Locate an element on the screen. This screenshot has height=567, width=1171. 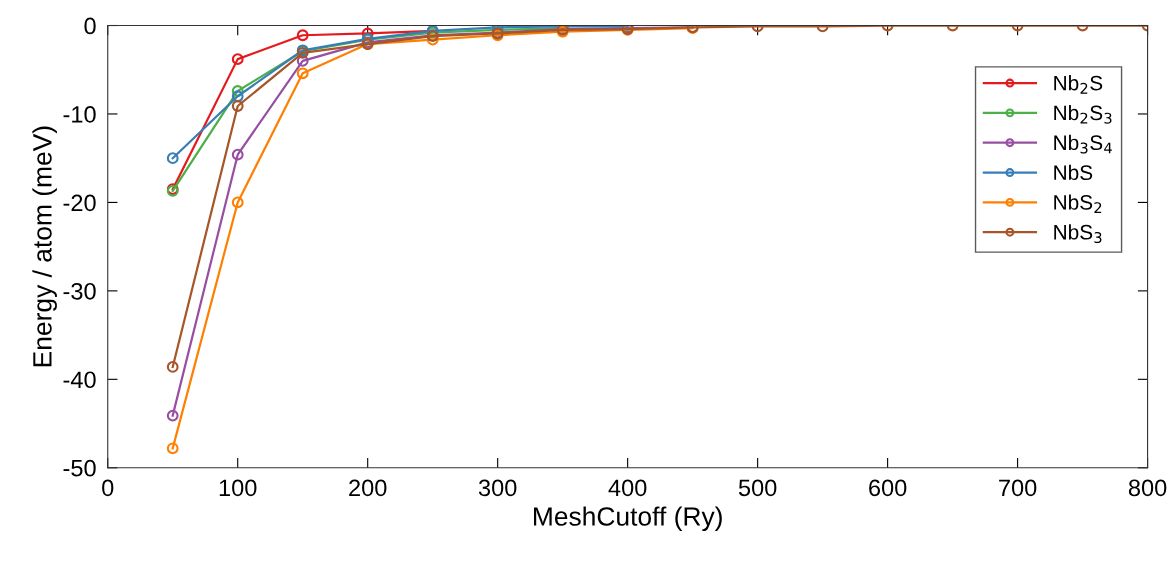
x-tick-label: 300 is located at coordinates (497, 488).